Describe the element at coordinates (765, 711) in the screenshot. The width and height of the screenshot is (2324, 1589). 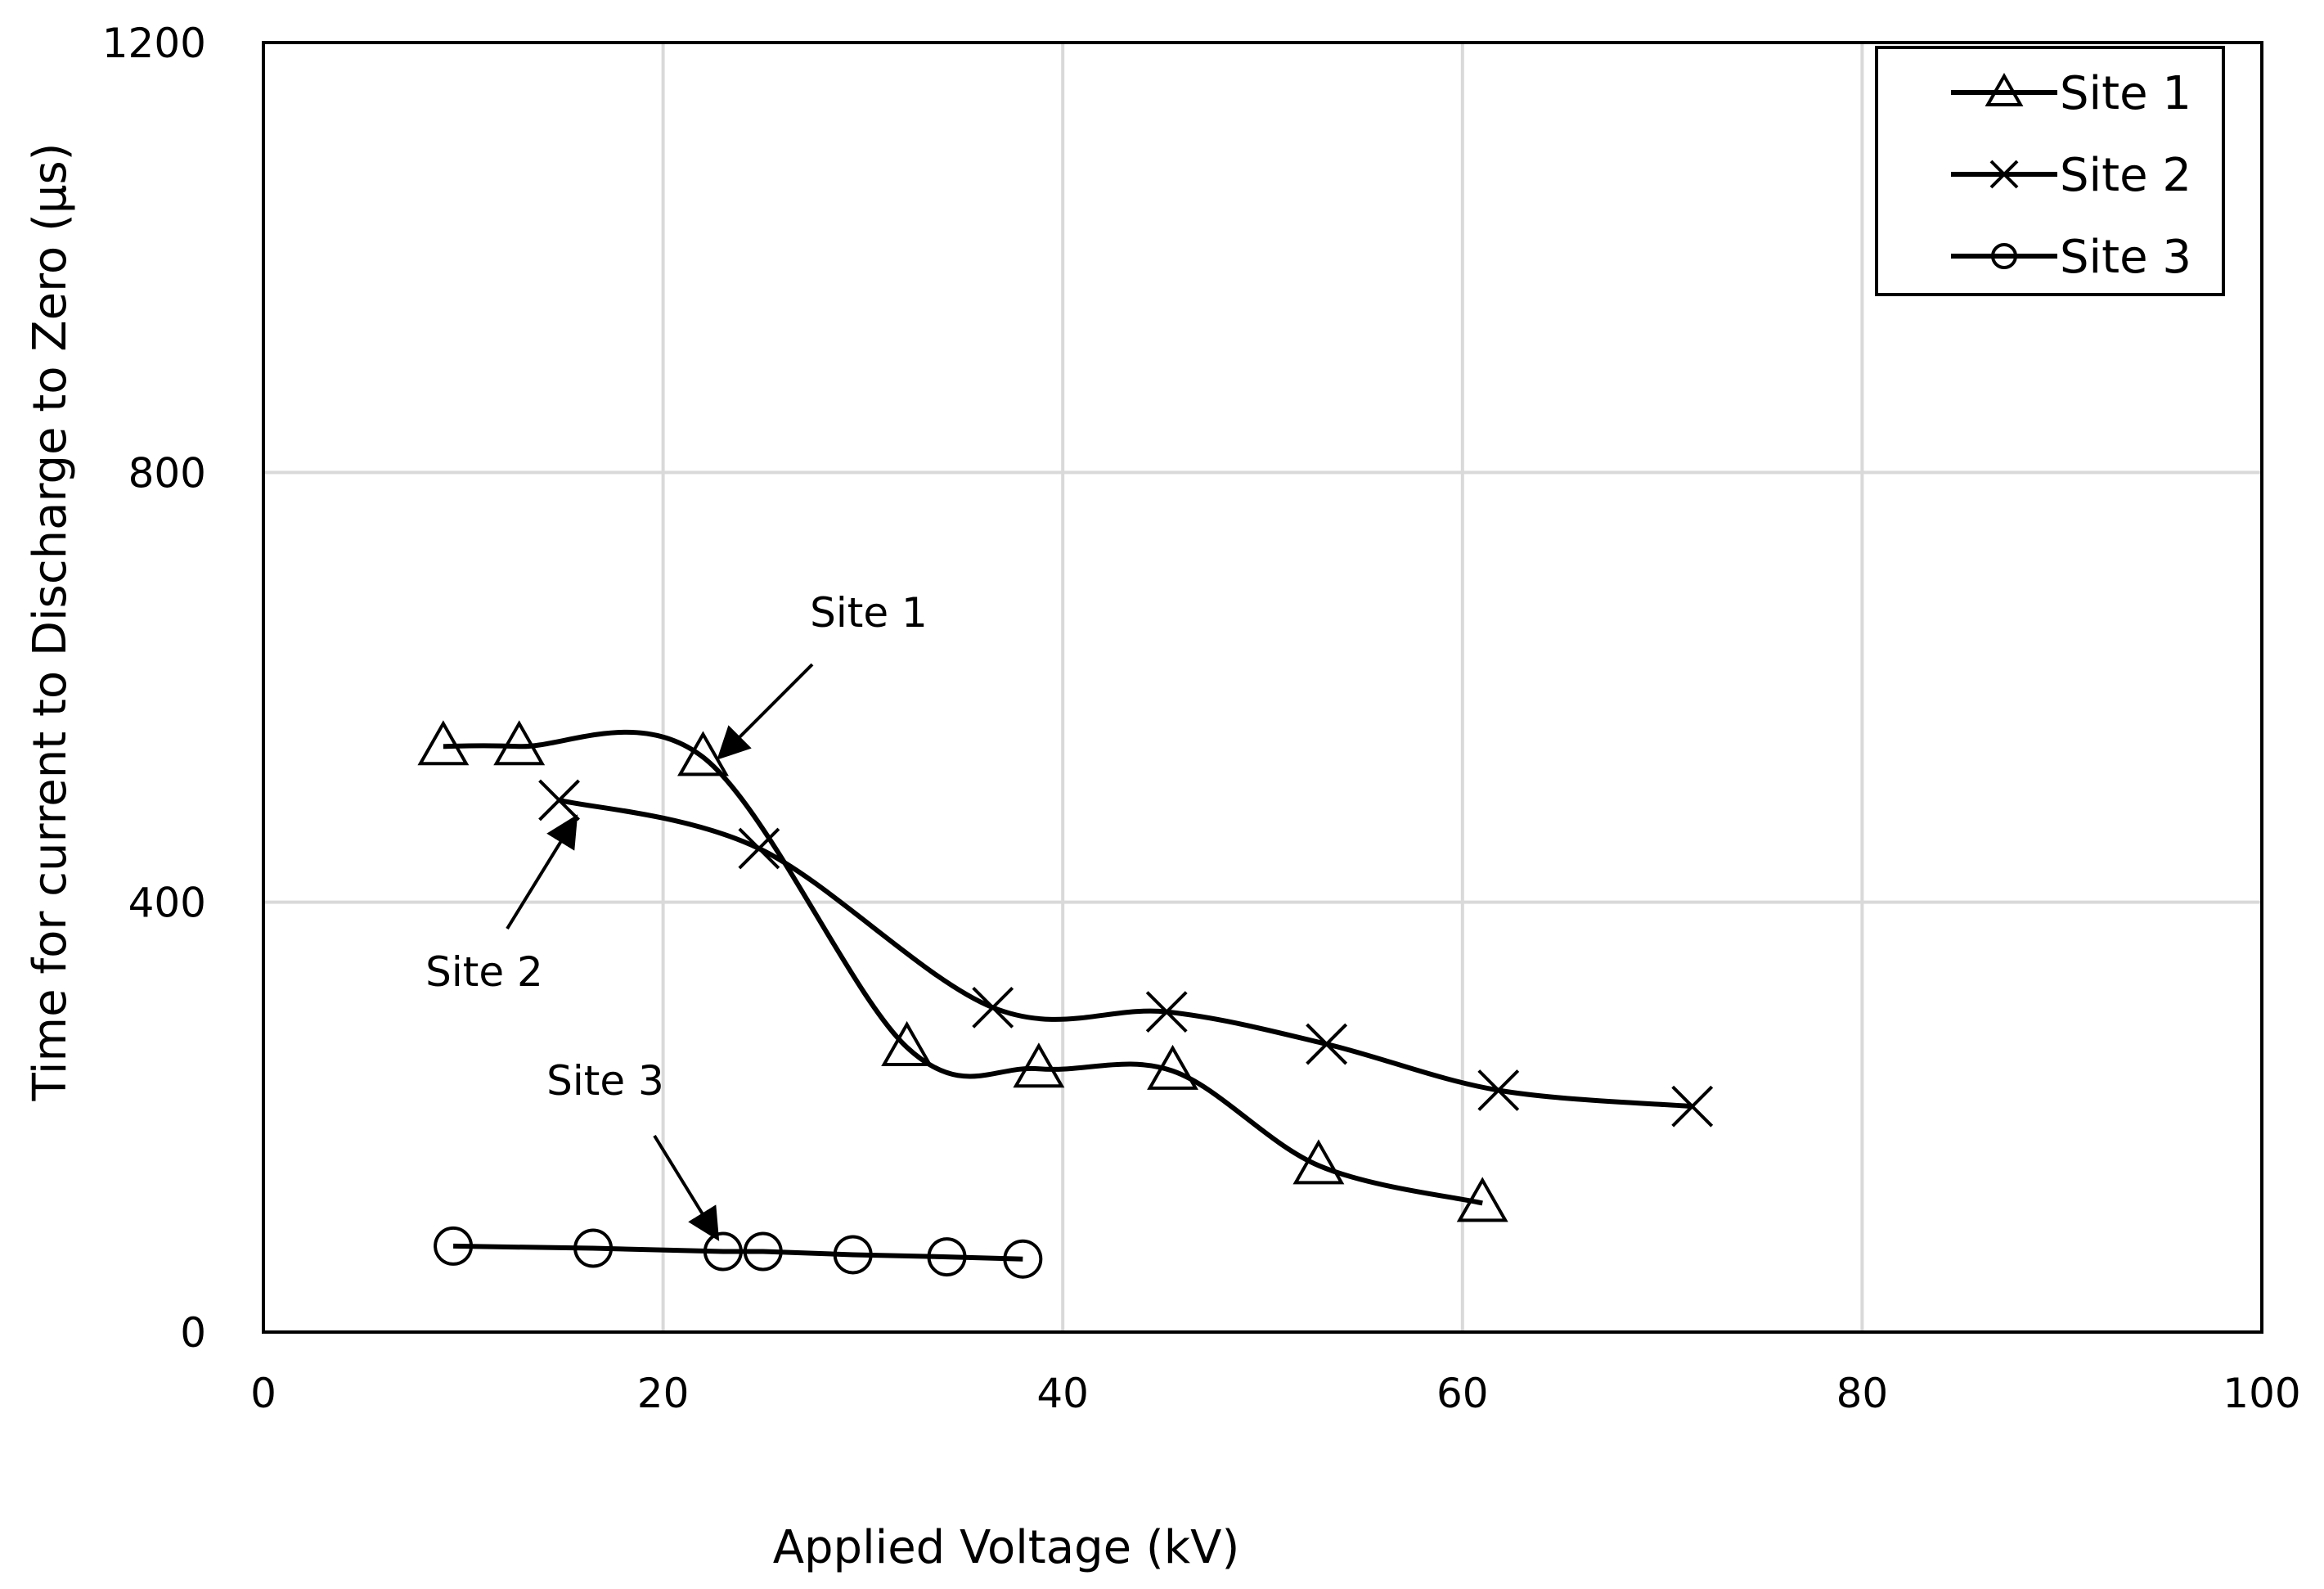
I see `annotation-site-1-arrow` at that location.